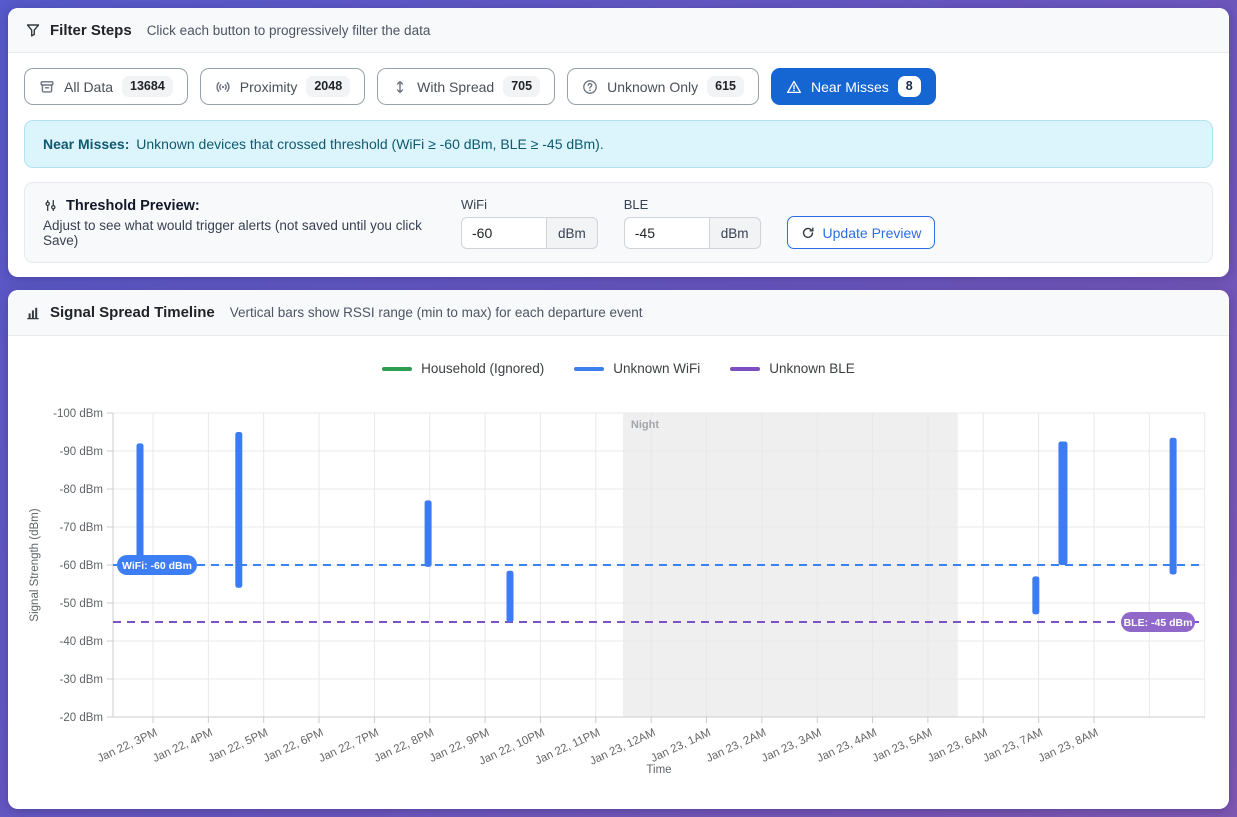 The height and width of the screenshot is (817, 1237). What do you see at coordinates (849, 86) in the screenshot?
I see `filter-button-label: Near Misses` at bounding box center [849, 86].